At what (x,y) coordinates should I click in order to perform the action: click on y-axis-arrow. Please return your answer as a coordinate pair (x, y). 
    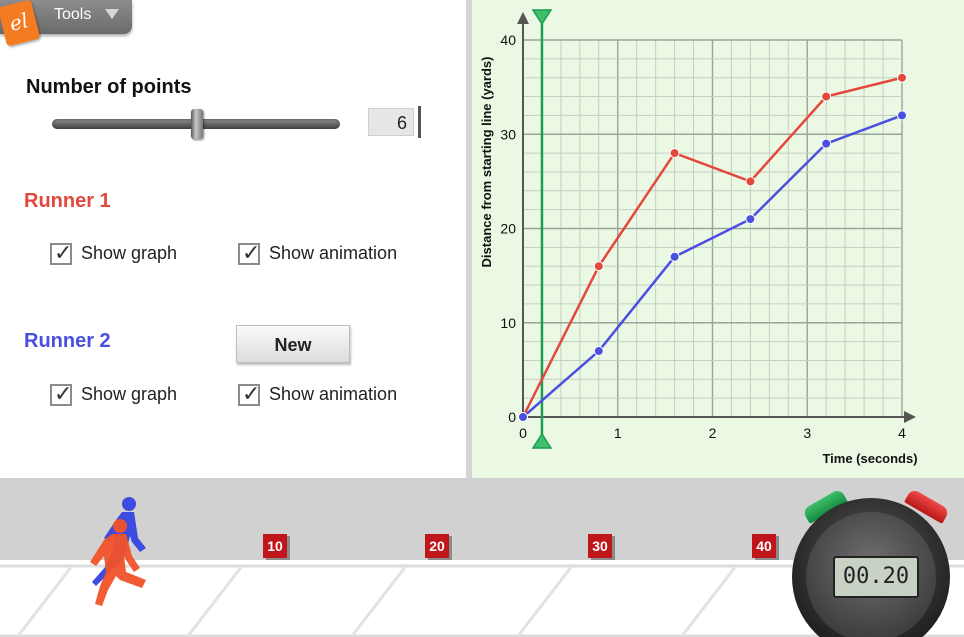
    Looking at the image, I should click on (523, 18).